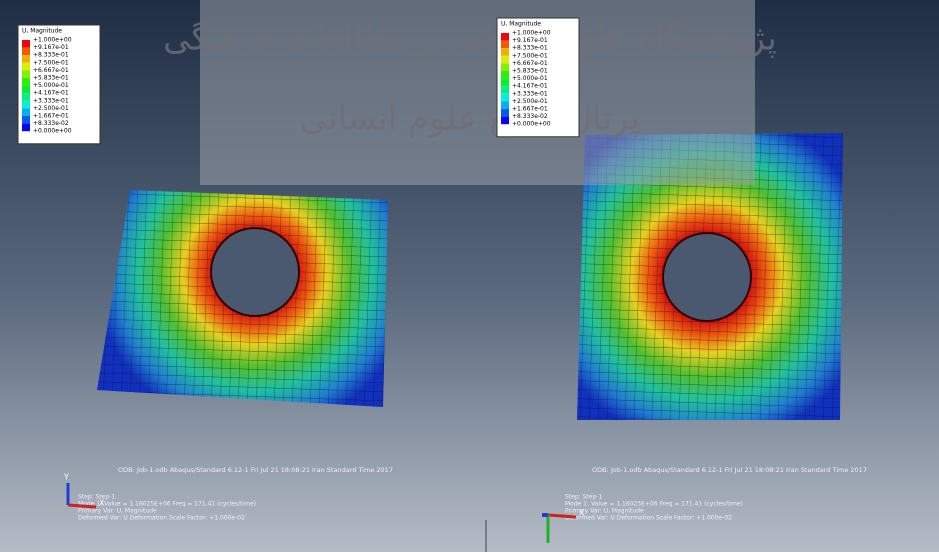  What do you see at coordinates (470, 39) in the screenshot?
I see `watermark-text: پژوهشگاه علوم انسانی و مطالعات فرهنگی` at bounding box center [470, 39].